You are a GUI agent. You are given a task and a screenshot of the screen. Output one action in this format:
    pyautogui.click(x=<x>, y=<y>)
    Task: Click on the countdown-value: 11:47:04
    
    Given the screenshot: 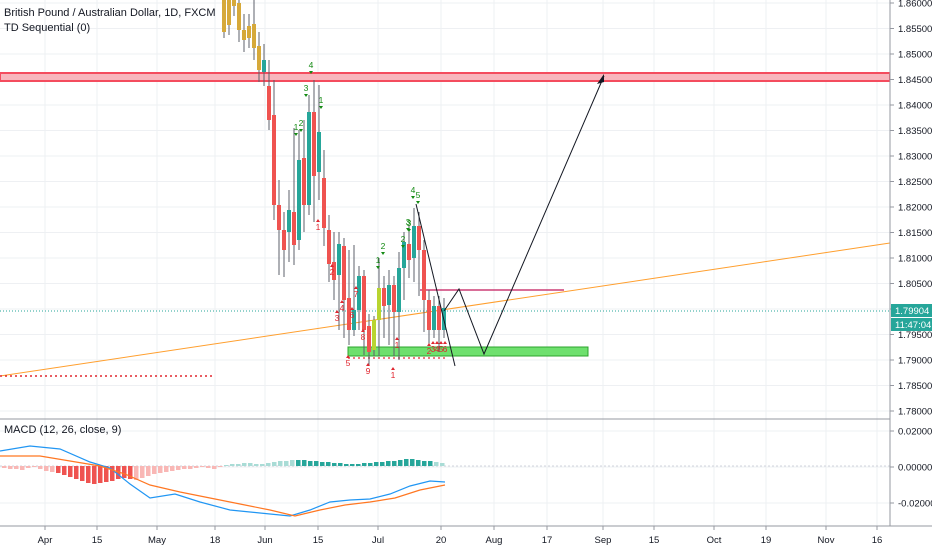 What is the action you would take?
    pyautogui.click(x=913, y=325)
    